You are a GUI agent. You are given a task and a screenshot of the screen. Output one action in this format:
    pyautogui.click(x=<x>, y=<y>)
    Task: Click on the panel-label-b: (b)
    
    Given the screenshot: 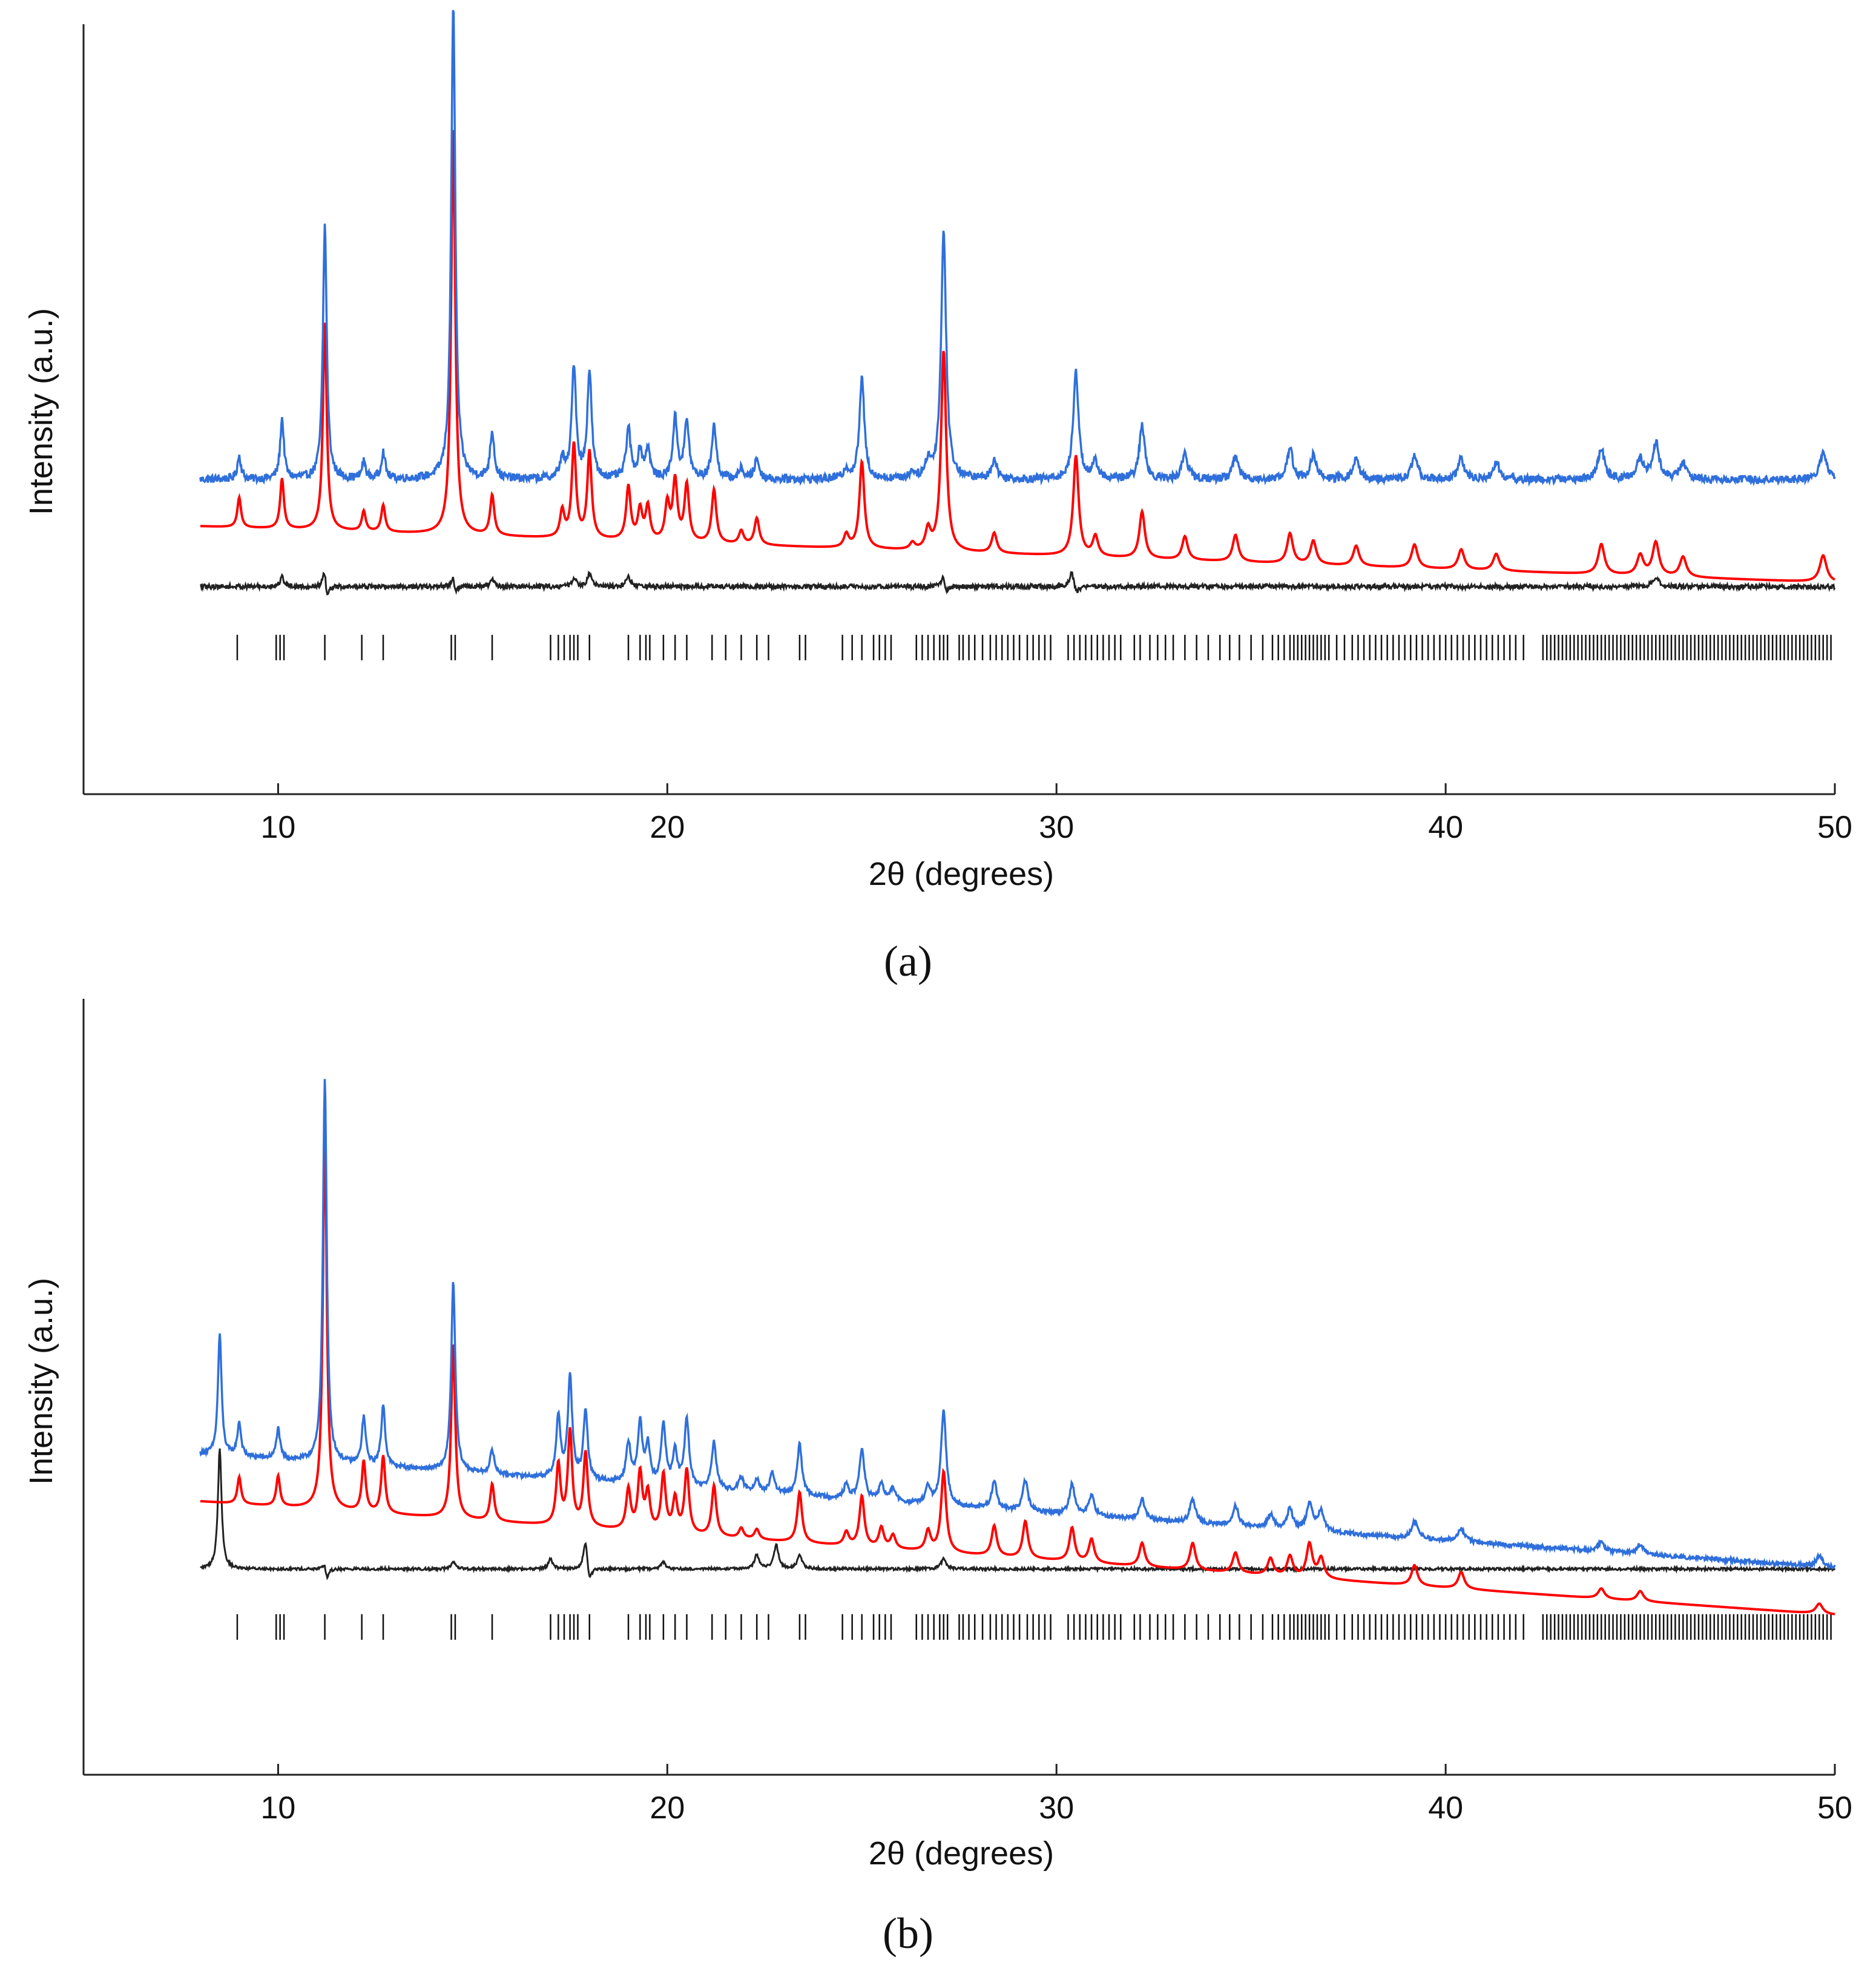 What is the action you would take?
    pyautogui.click(x=908, y=1933)
    